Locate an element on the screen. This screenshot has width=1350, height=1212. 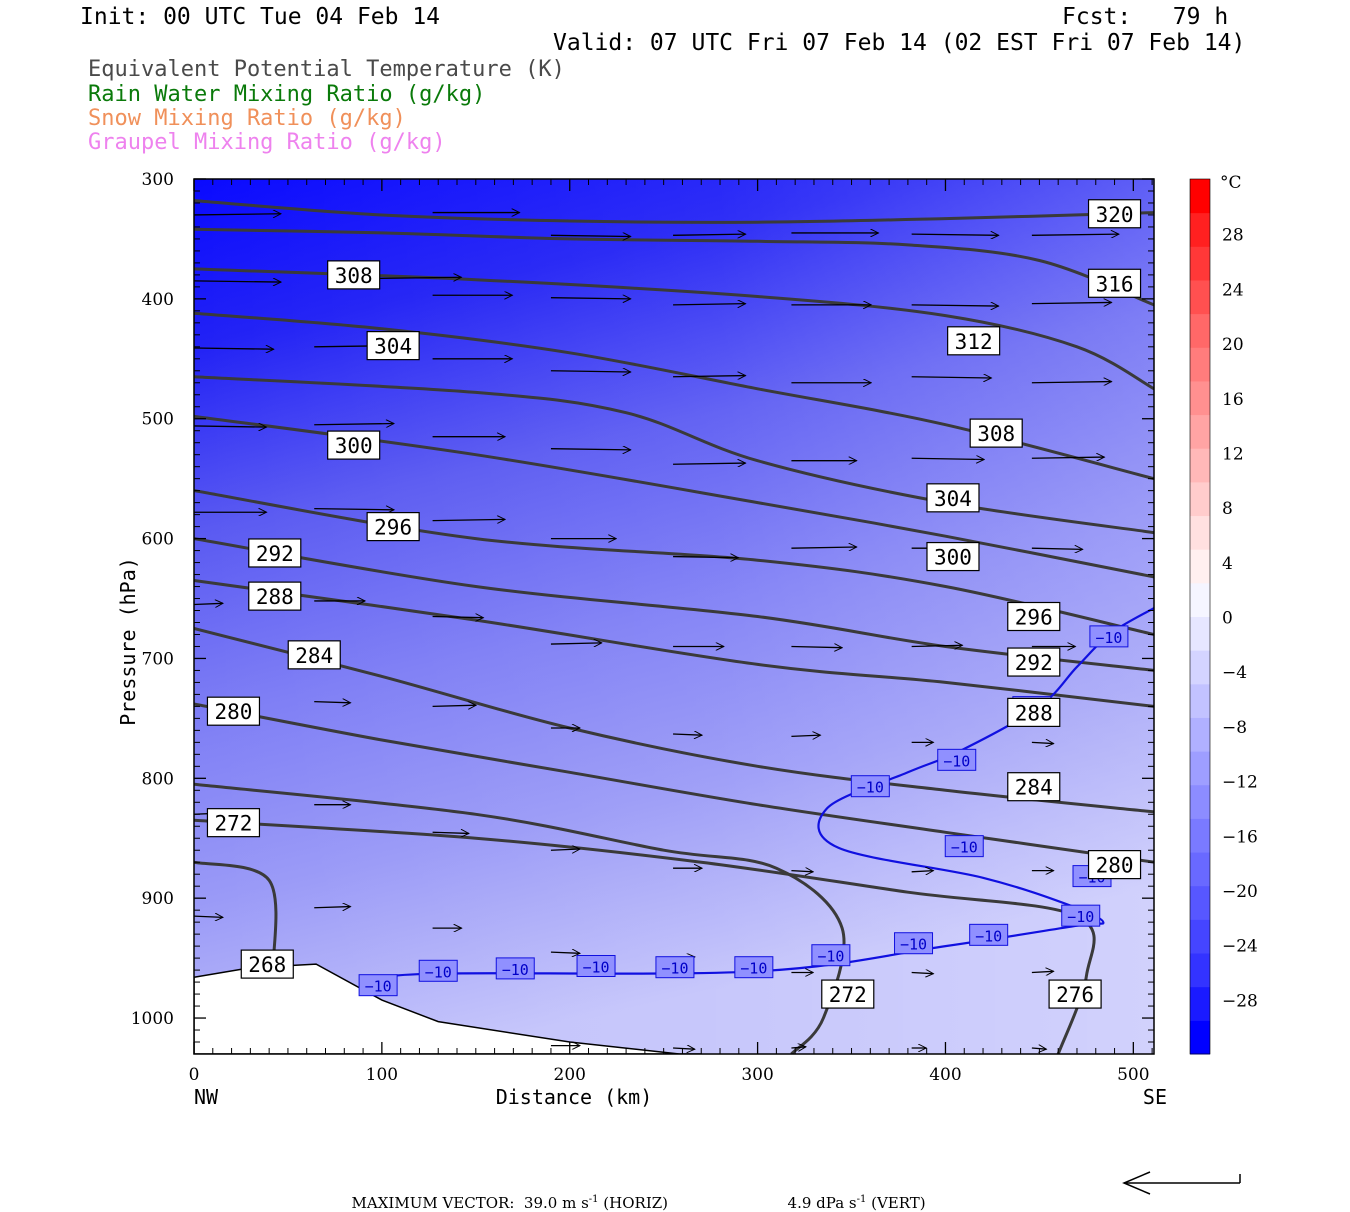
svg-text: 316 is located at coordinates (1115, 284).